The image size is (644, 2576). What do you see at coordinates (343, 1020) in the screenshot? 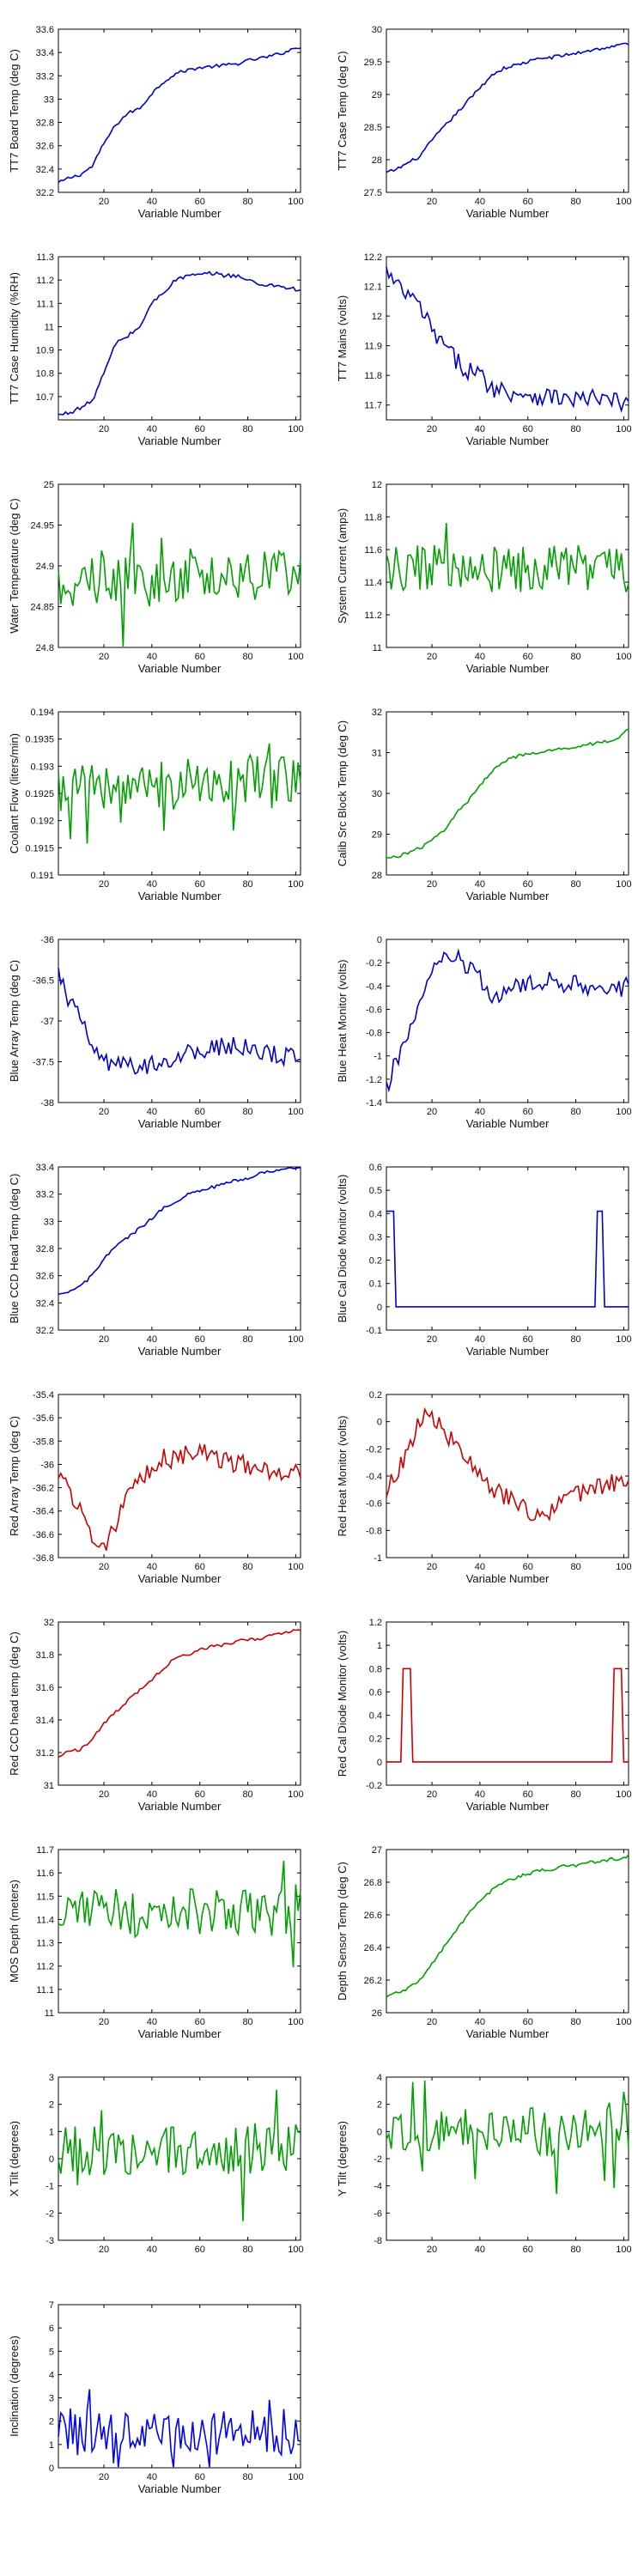
I see `y-axis-label: Blue Heat Monitor (volts)` at bounding box center [343, 1020].